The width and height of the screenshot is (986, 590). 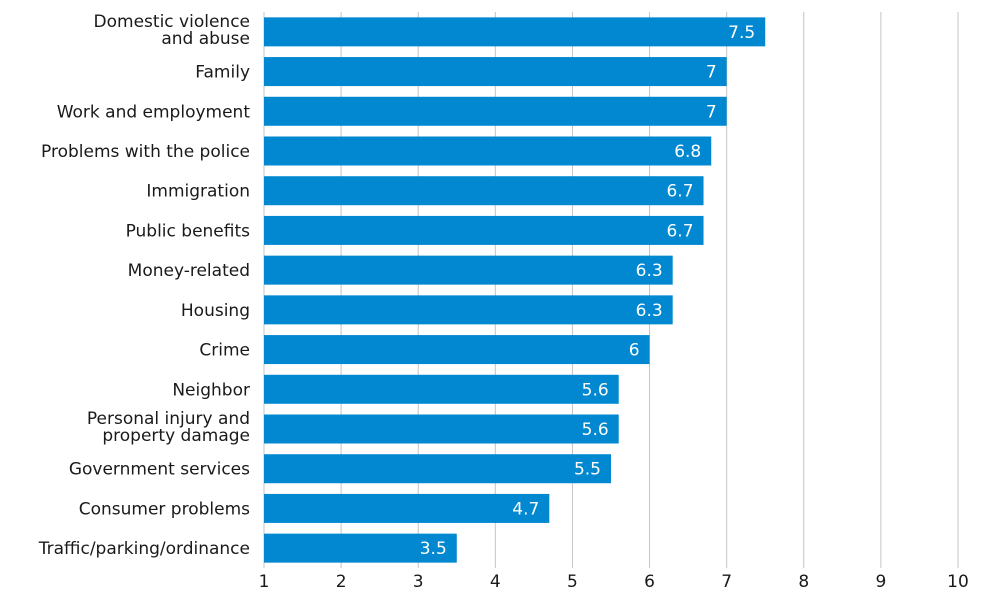 What do you see at coordinates (495, 581) in the screenshot?
I see `x-tick-label: 4` at bounding box center [495, 581].